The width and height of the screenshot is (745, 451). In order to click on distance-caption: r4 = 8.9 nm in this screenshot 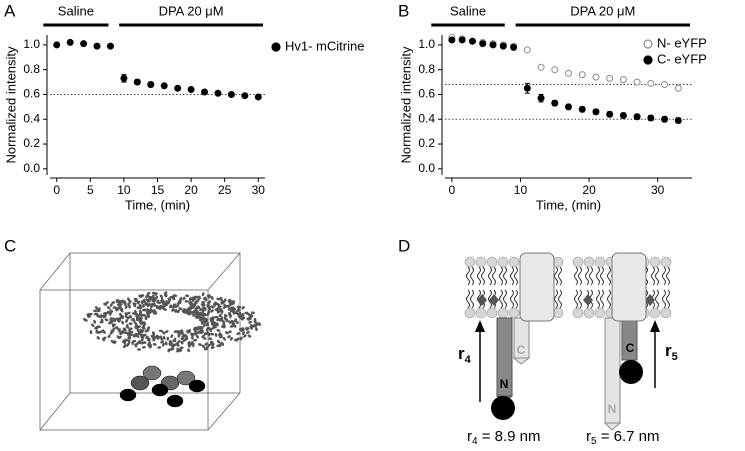, I will do `click(504, 437)`.